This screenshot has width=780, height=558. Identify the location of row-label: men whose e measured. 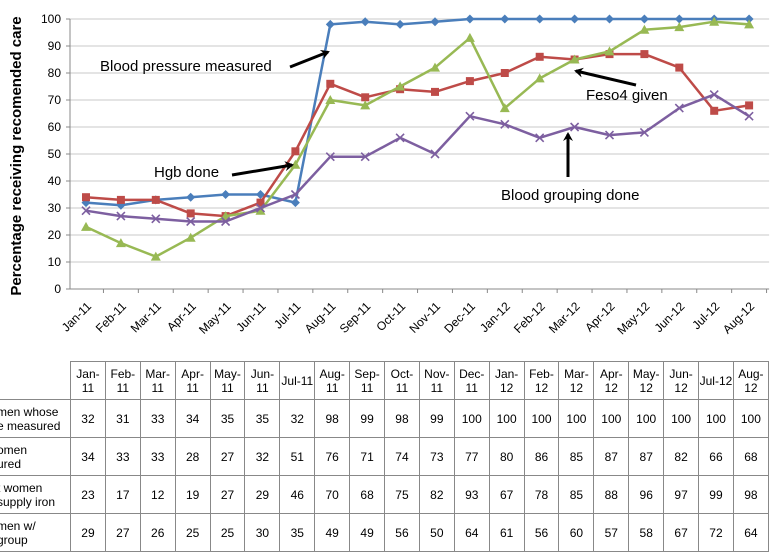
(35, 418).